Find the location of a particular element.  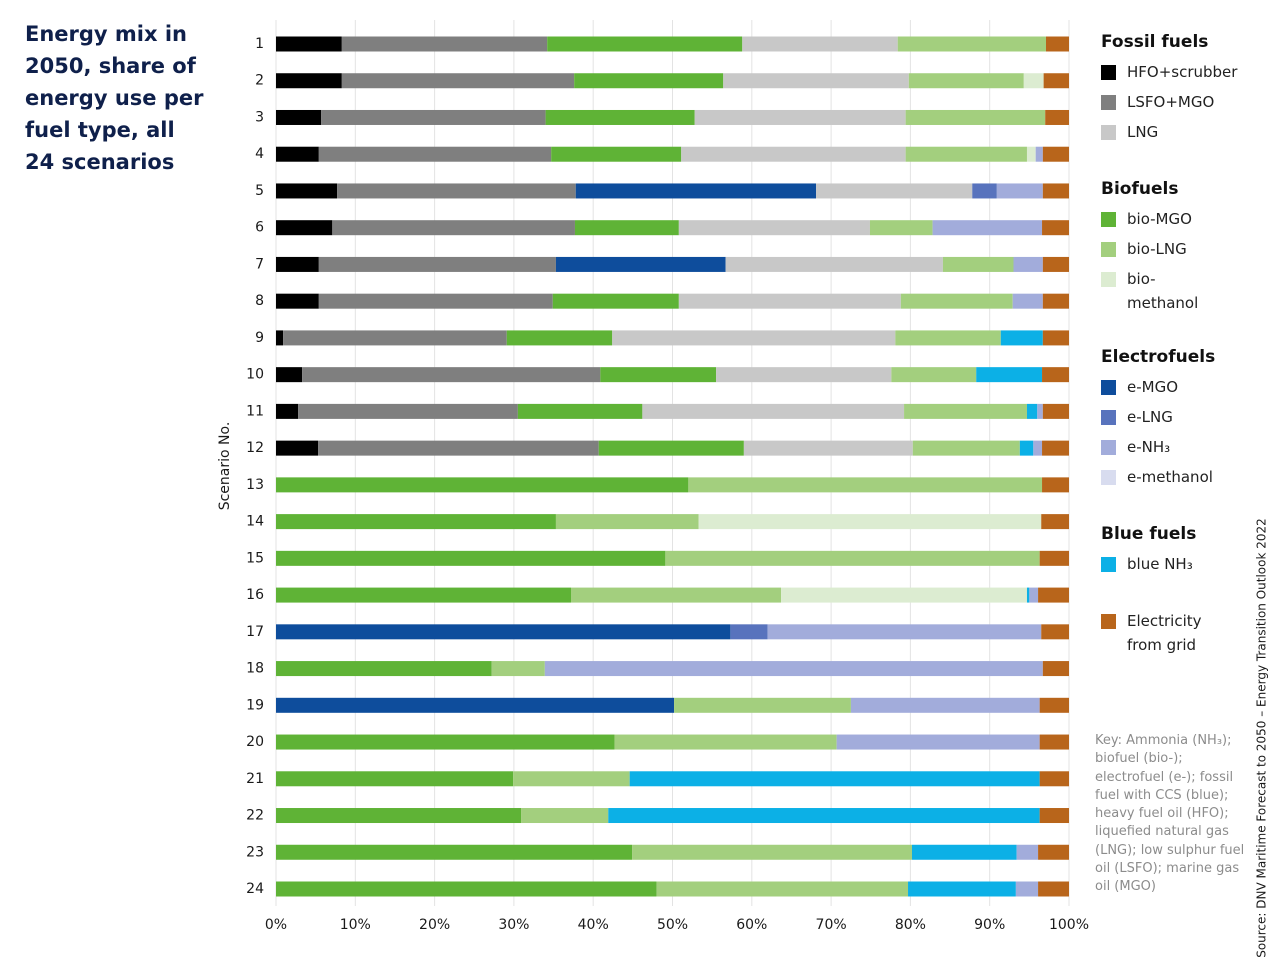

x-tick-label: 80% is located at coordinates (910, 925).